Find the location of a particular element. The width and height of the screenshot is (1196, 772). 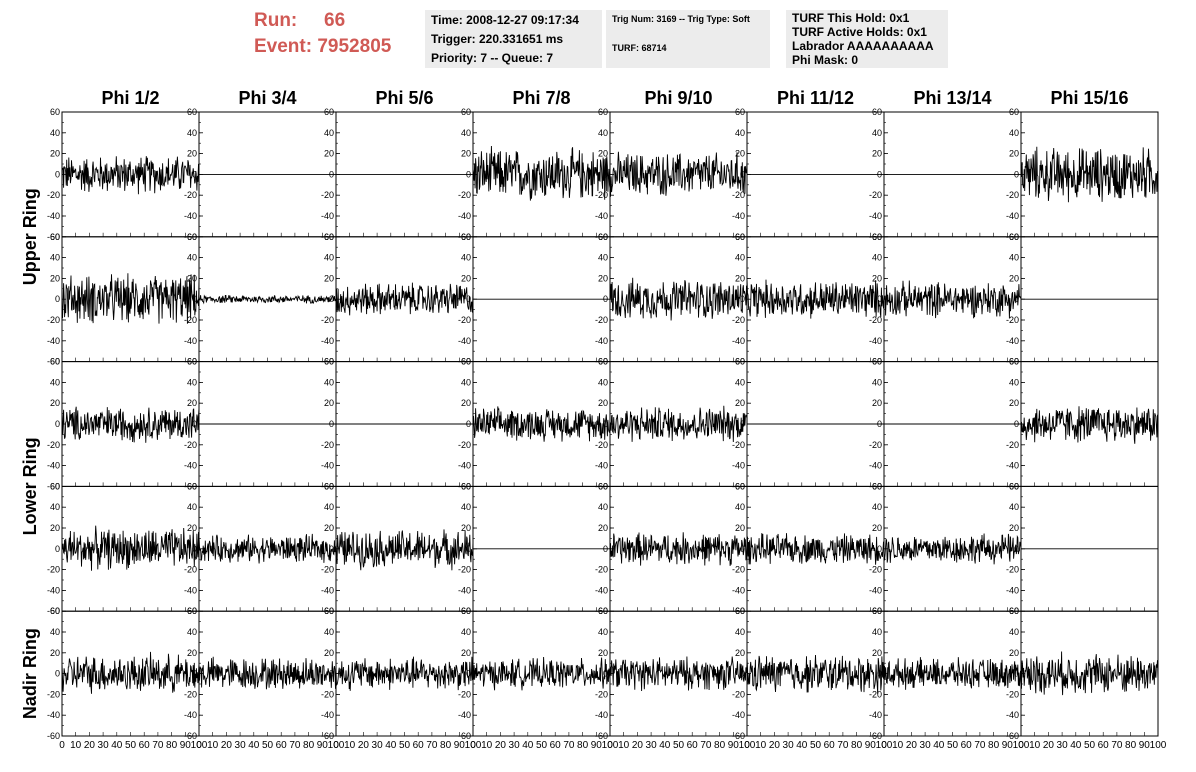

event-label: Event: is located at coordinates (283, 46).